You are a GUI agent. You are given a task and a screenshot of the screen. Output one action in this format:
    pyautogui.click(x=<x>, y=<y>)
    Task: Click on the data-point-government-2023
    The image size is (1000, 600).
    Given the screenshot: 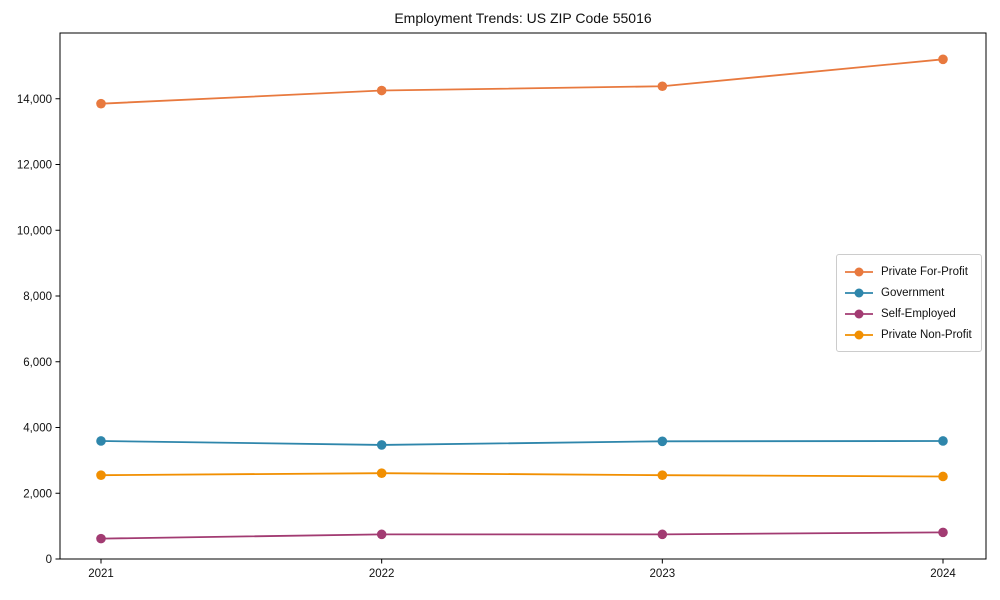 What is the action you would take?
    pyautogui.click(x=662, y=441)
    